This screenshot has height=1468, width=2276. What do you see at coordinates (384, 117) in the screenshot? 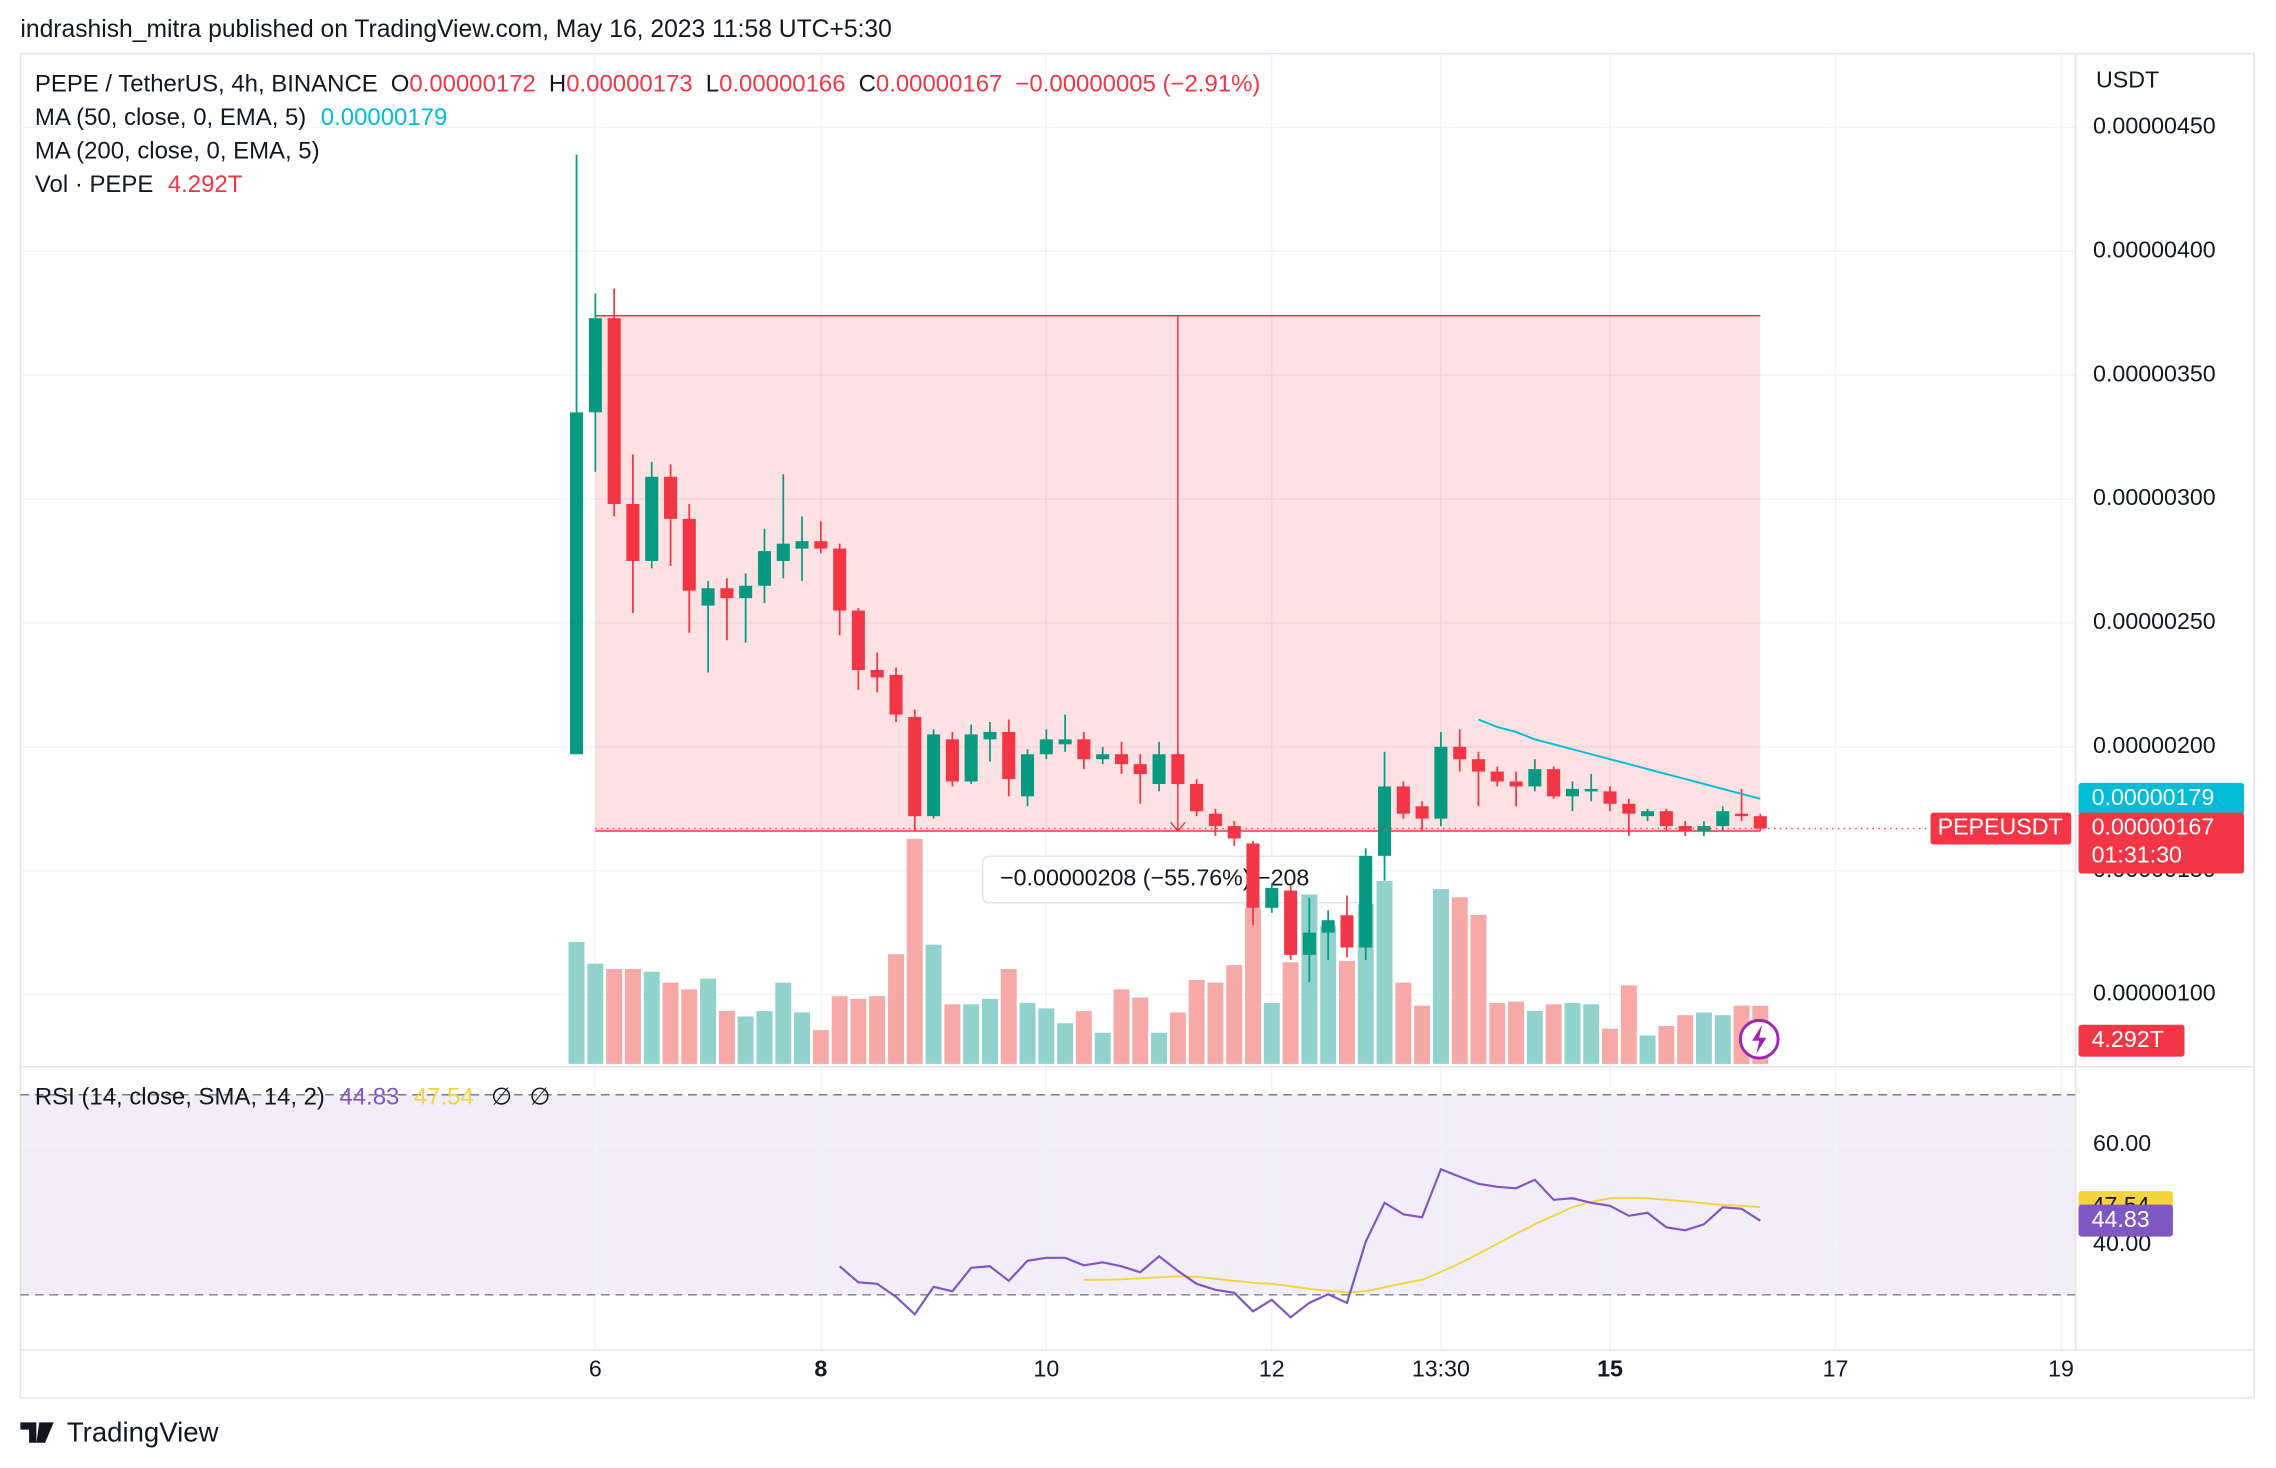
I see `legend-ma-value: 0.00000179` at bounding box center [384, 117].